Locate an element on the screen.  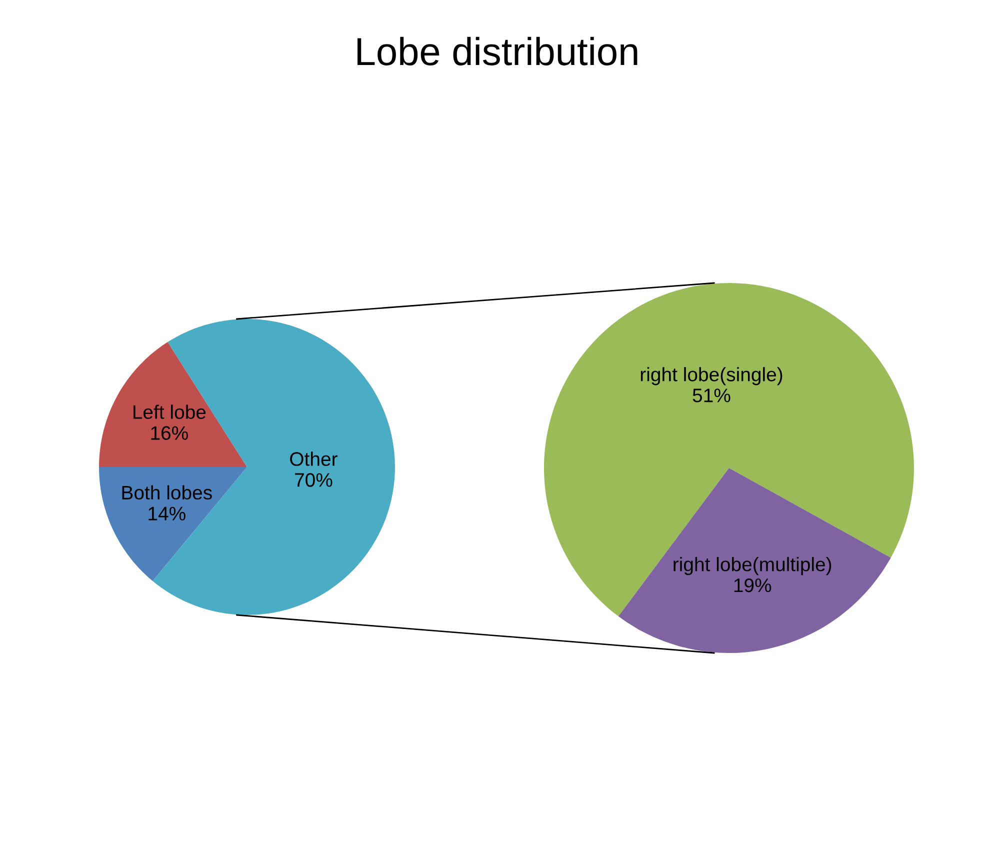
data-label: 19% is located at coordinates (753, 585).